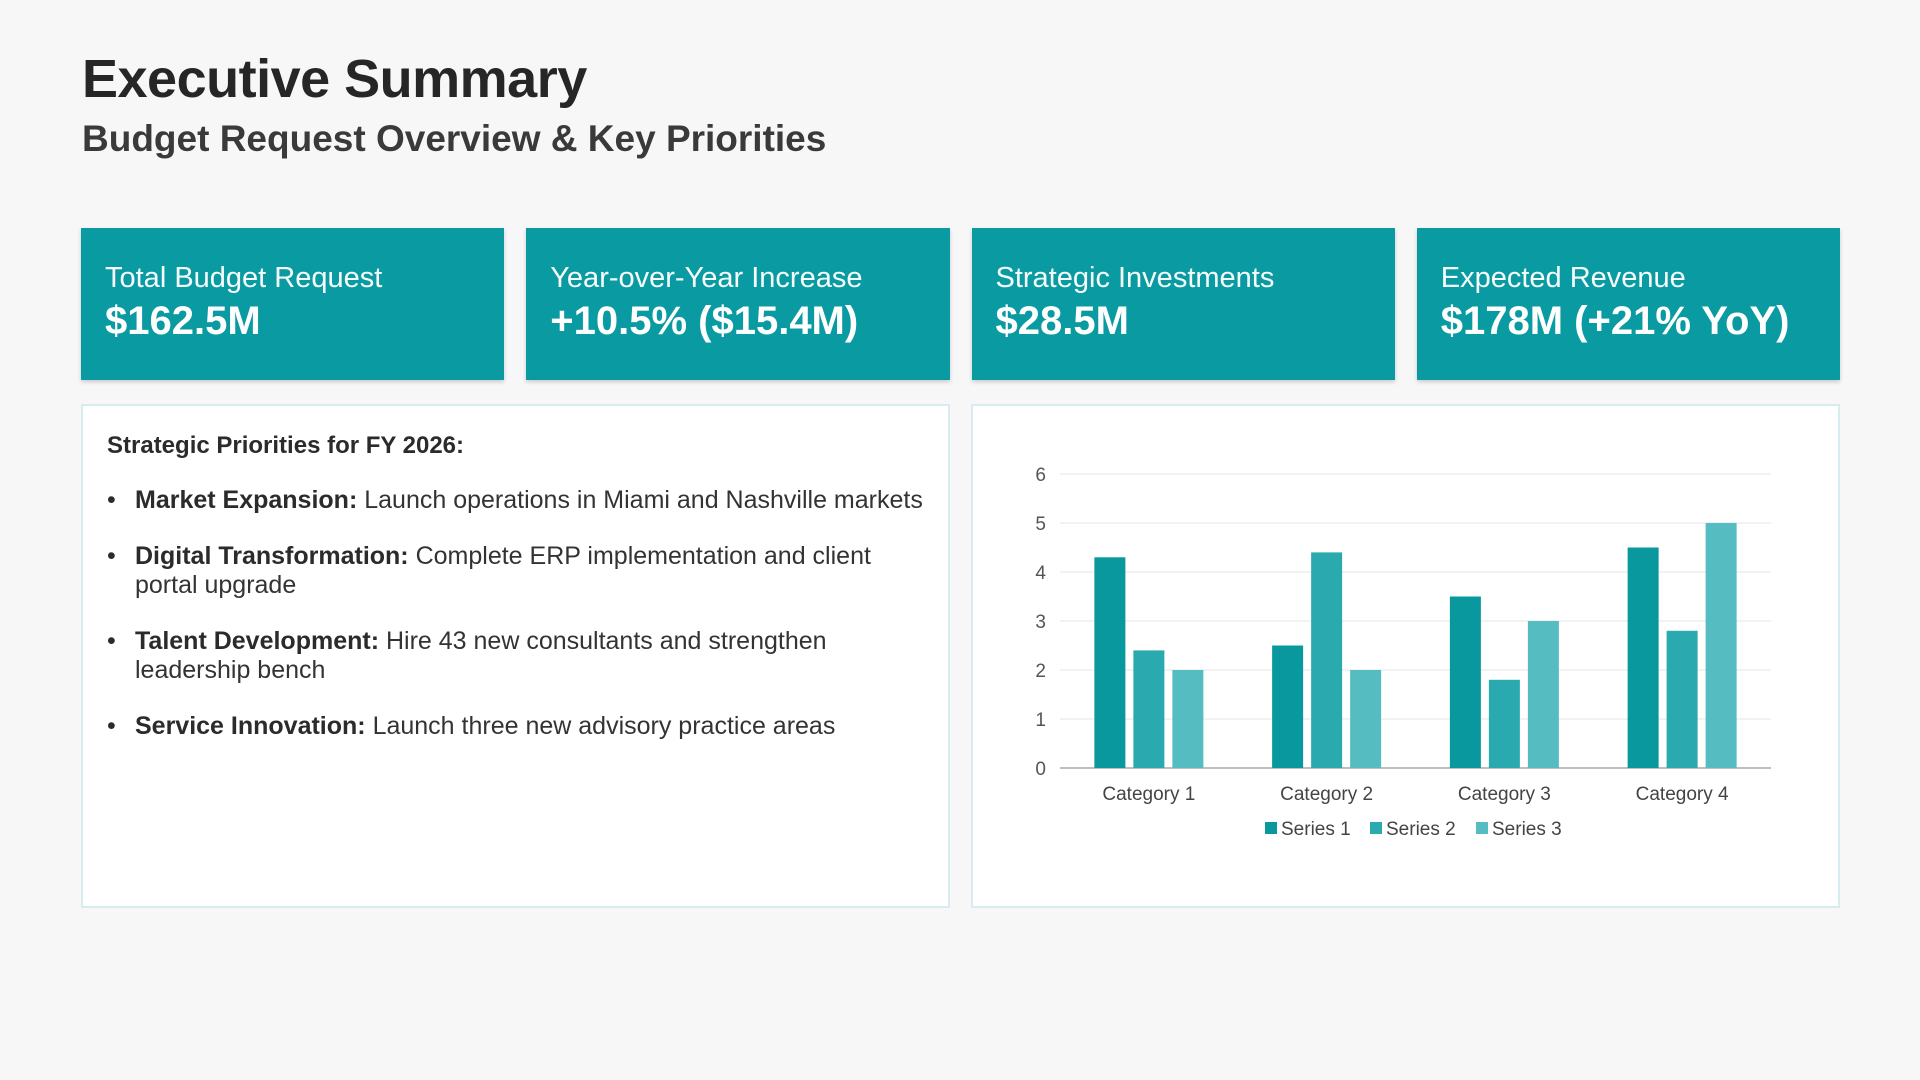 The width and height of the screenshot is (1920, 1080). What do you see at coordinates (250, 726) in the screenshot?
I see `priority-term: Service Innovation:` at bounding box center [250, 726].